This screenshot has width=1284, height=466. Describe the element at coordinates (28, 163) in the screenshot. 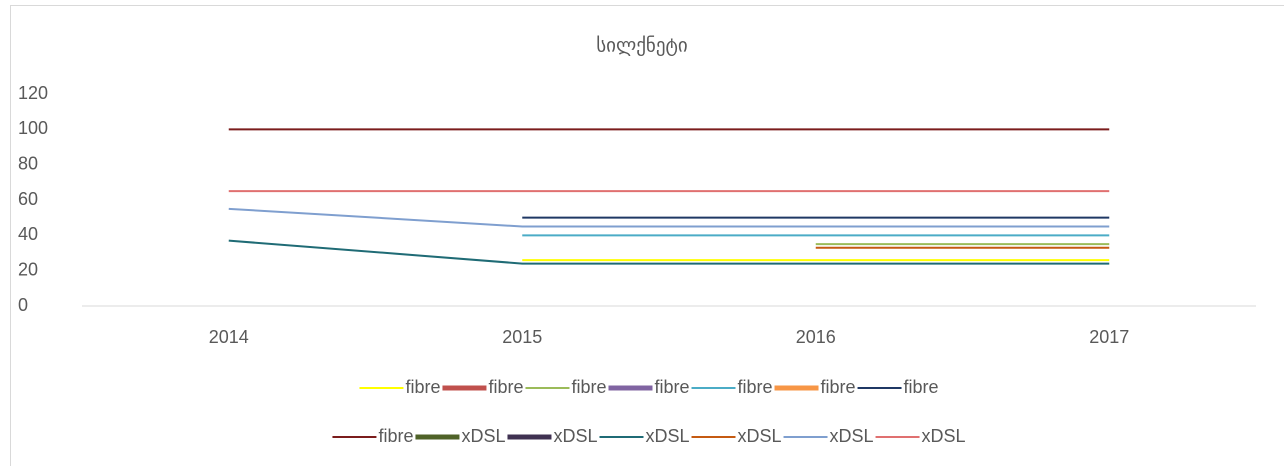

I see `y-tick-label: 80` at that location.